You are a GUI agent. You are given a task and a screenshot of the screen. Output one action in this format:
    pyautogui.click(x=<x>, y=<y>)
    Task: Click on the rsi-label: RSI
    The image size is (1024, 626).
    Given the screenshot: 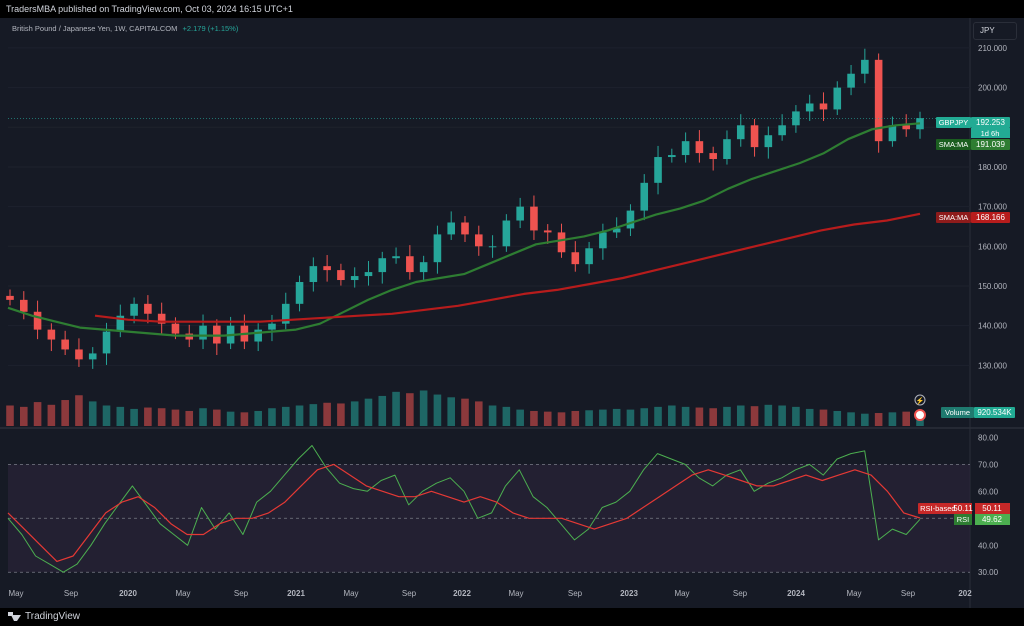 What is the action you would take?
    pyautogui.click(x=963, y=519)
    